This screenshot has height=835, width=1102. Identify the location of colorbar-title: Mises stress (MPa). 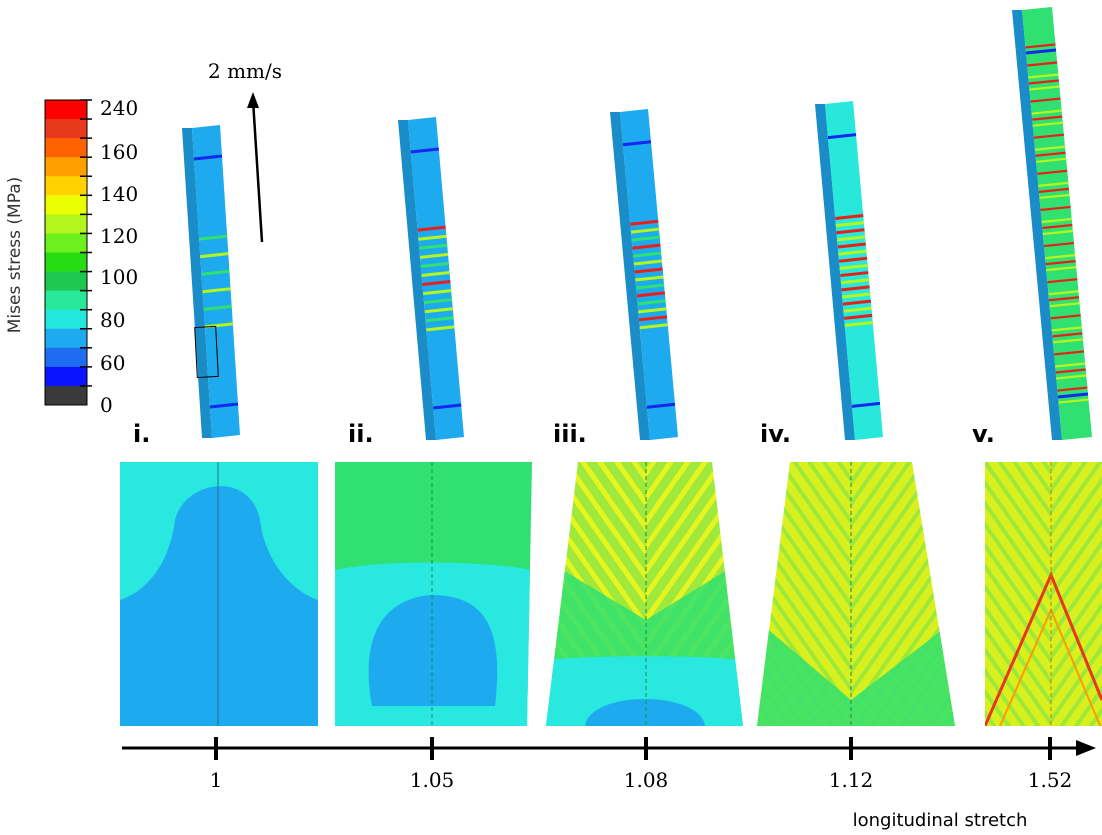
(15, 255).